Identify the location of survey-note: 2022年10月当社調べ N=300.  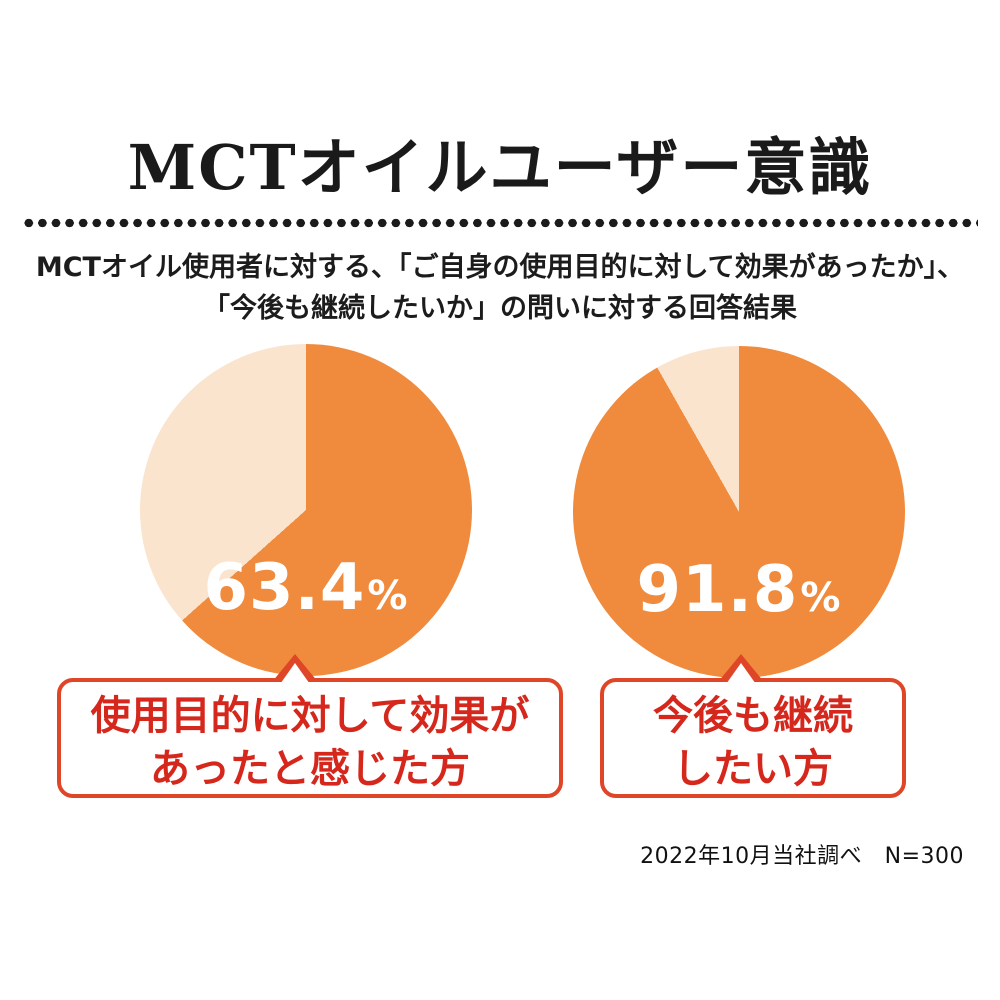
(802, 856).